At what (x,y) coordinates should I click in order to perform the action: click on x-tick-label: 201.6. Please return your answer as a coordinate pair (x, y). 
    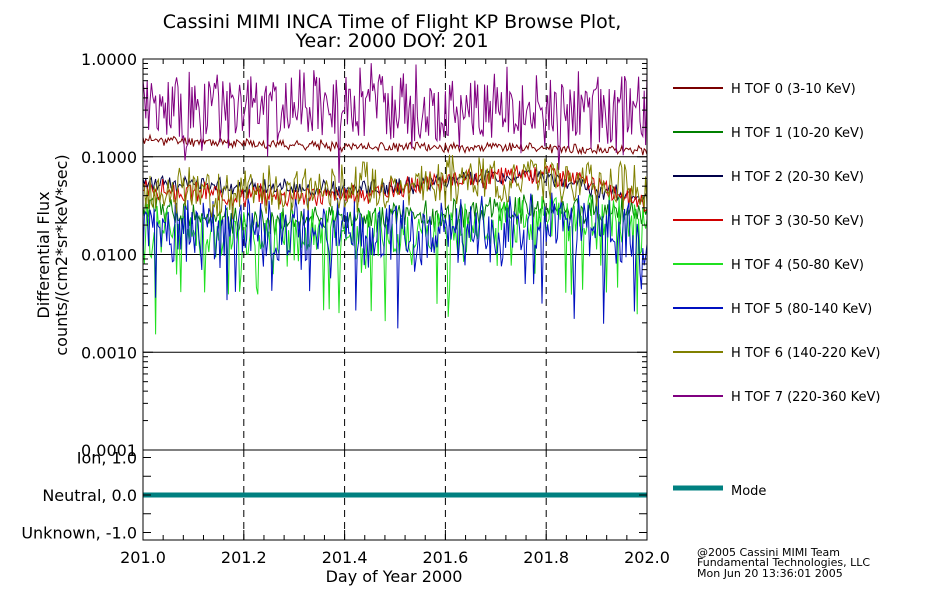
    Looking at the image, I should click on (445, 557).